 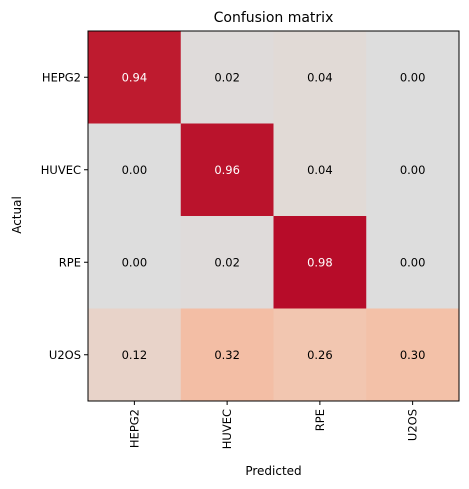 What do you see at coordinates (134, 428) in the screenshot?
I see `x-tick-label: HEPG2` at bounding box center [134, 428].